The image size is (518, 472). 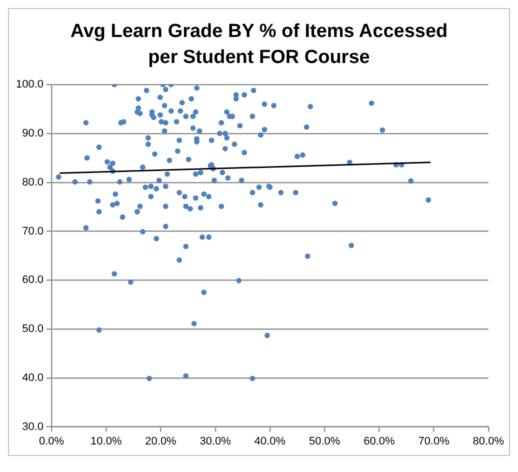 What do you see at coordinates (33, 426) in the screenshot?
I see `y-tick-label: 30.0` at bounding box center [33, 426].